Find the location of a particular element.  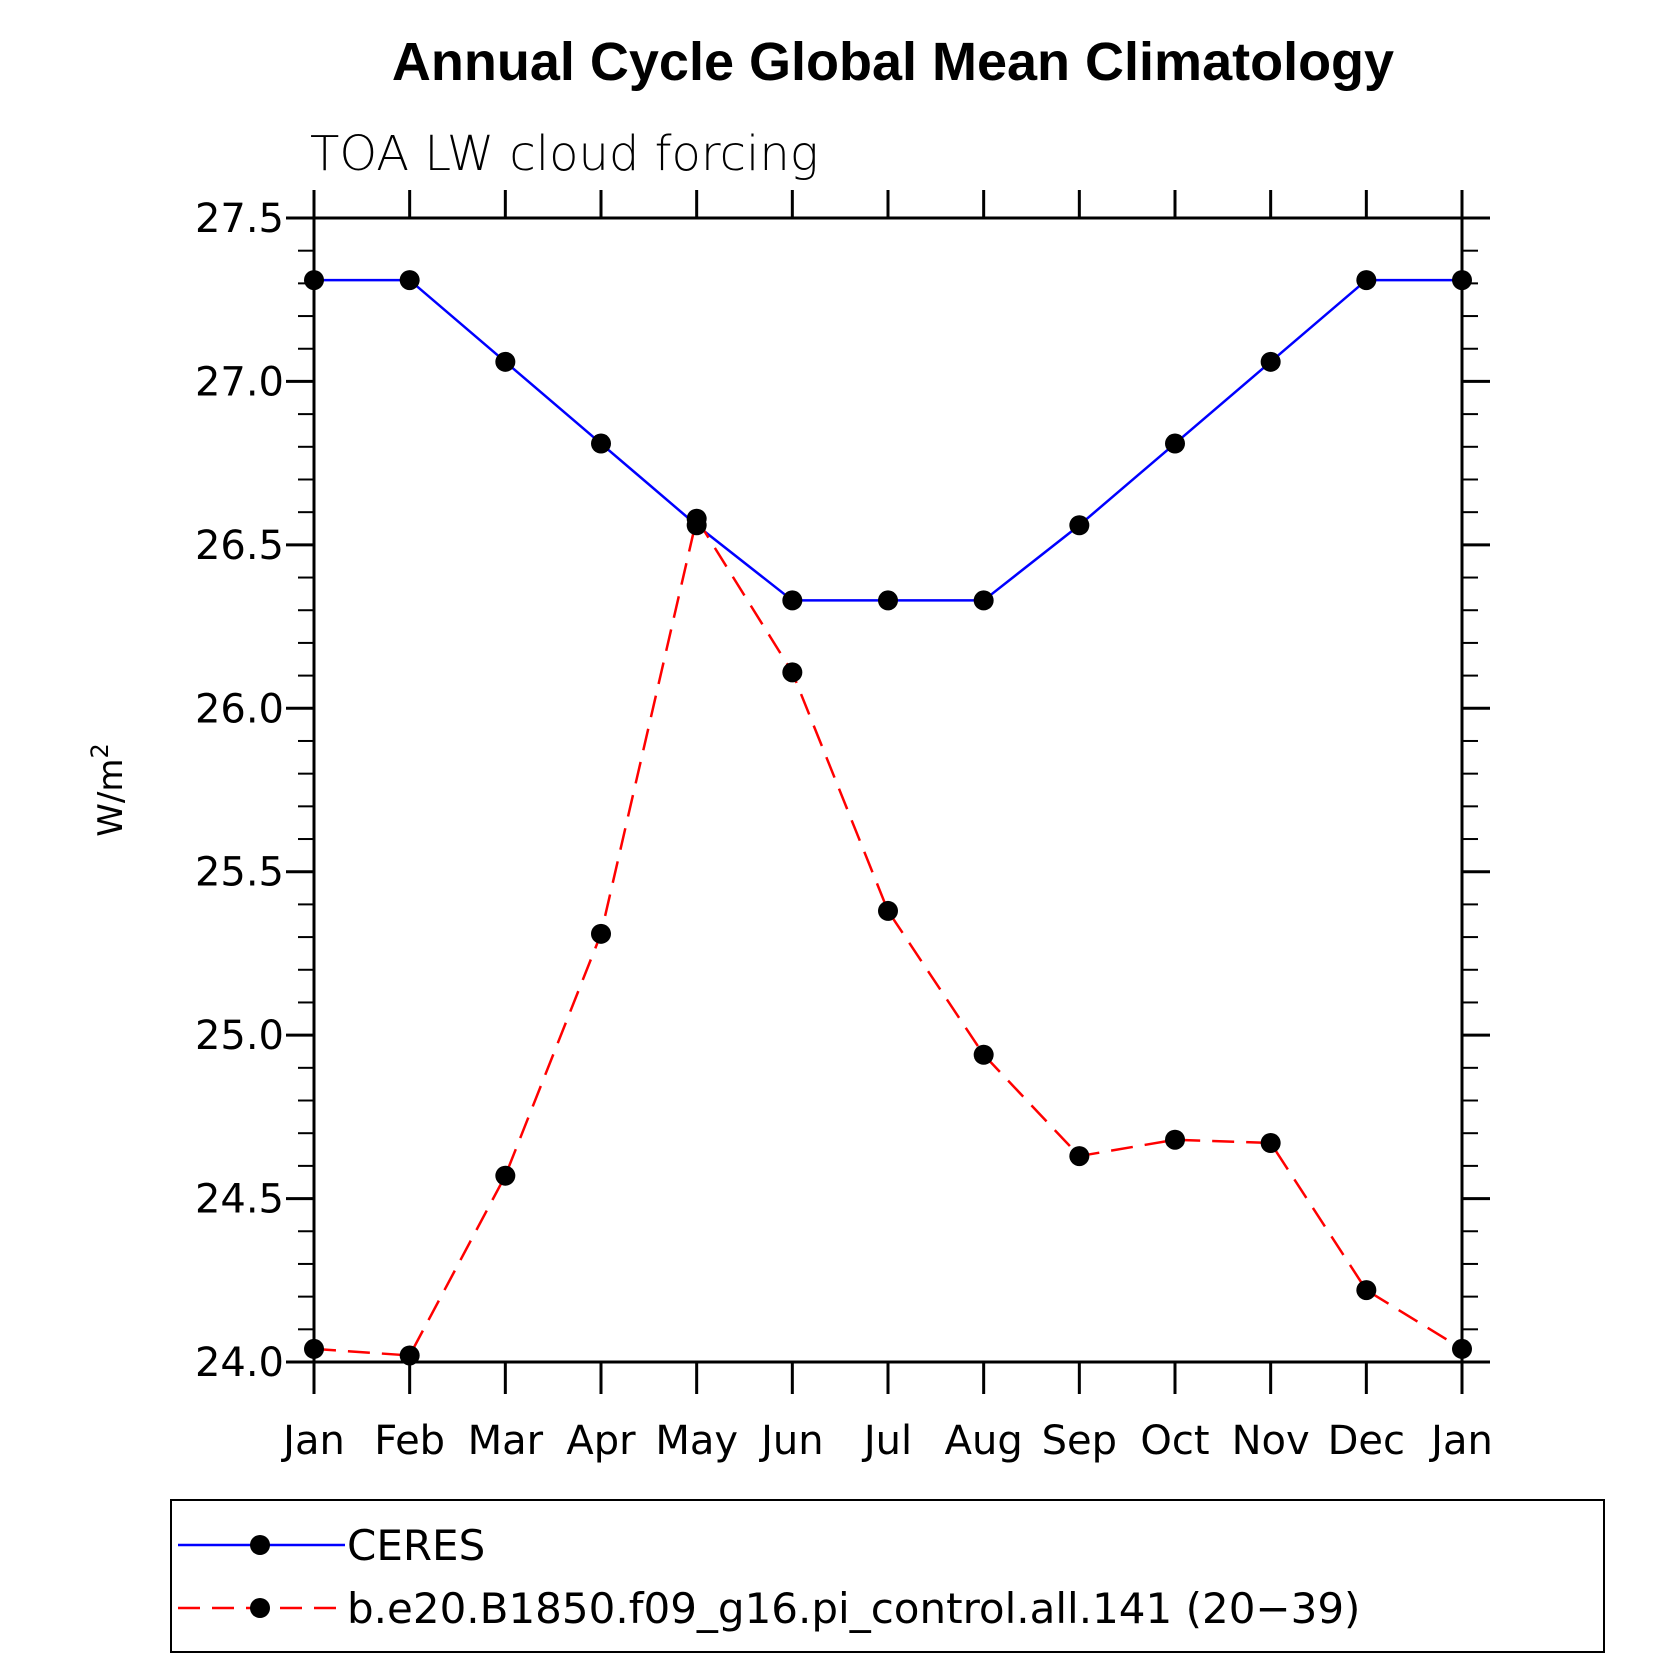

x-tick-label: Sep is located at coordinates (1079, 1441).